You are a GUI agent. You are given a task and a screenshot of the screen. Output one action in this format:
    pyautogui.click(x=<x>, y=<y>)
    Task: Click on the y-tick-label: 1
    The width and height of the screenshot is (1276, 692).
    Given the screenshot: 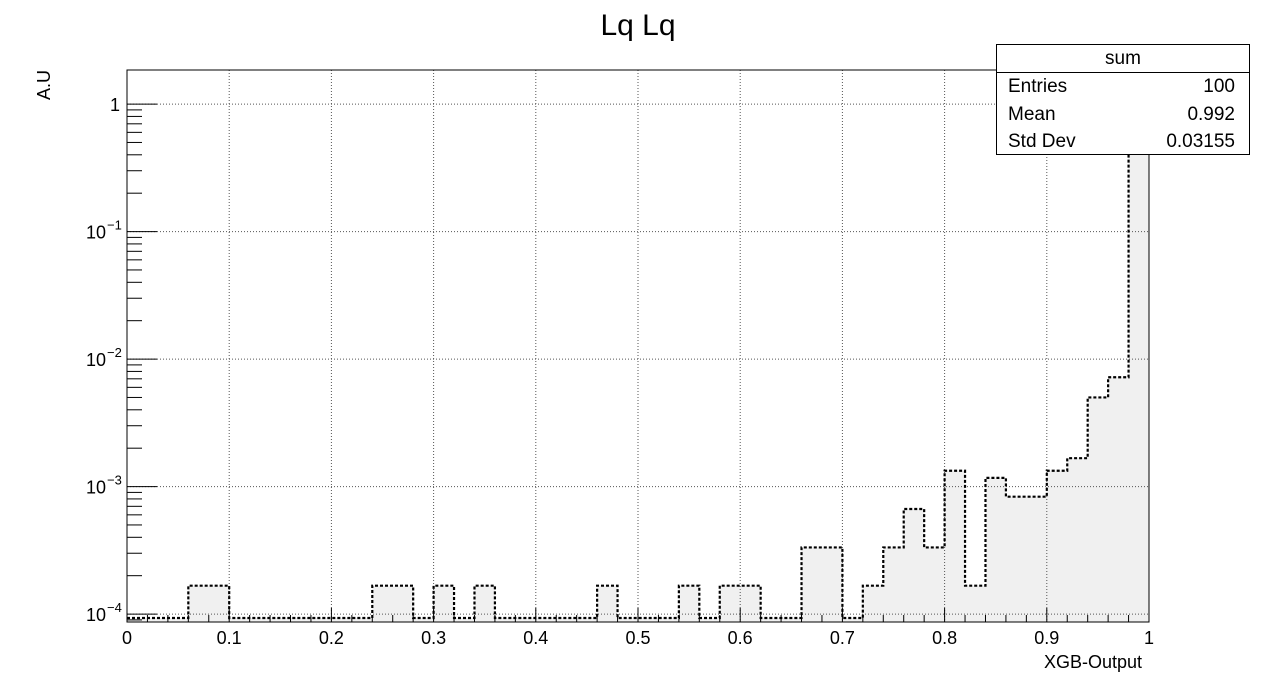 What is the action you would take?
    pyautogui.click(x=115, y=105)
    